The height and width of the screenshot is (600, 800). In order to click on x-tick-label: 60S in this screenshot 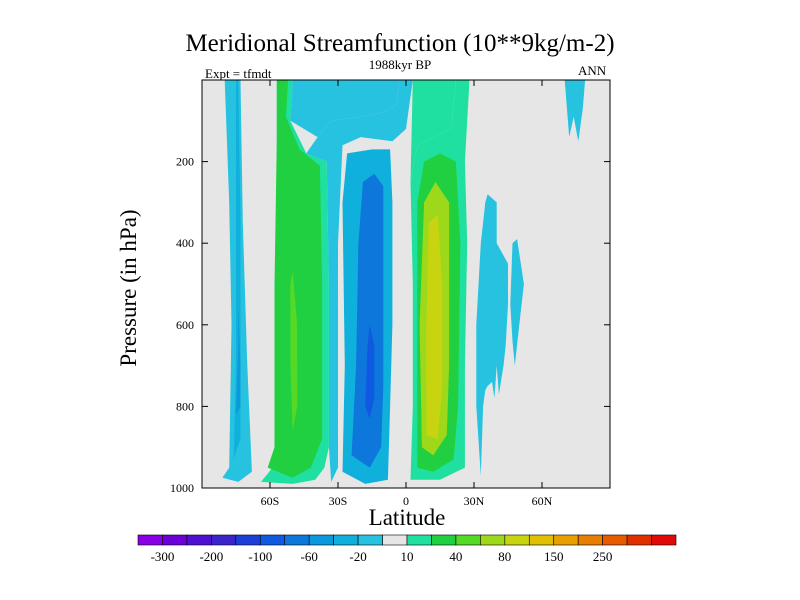, I will do `click(270, 501)`.